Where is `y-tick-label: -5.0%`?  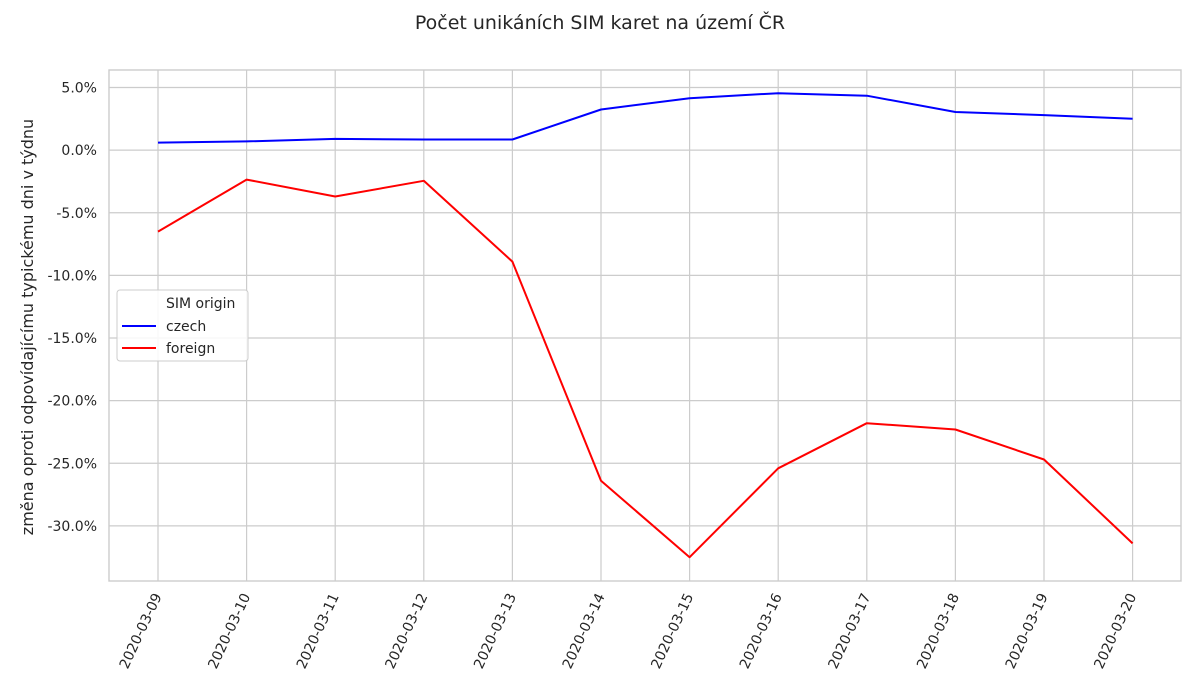 y-tick-label: -5.0% is located at coordinates (76, 214).